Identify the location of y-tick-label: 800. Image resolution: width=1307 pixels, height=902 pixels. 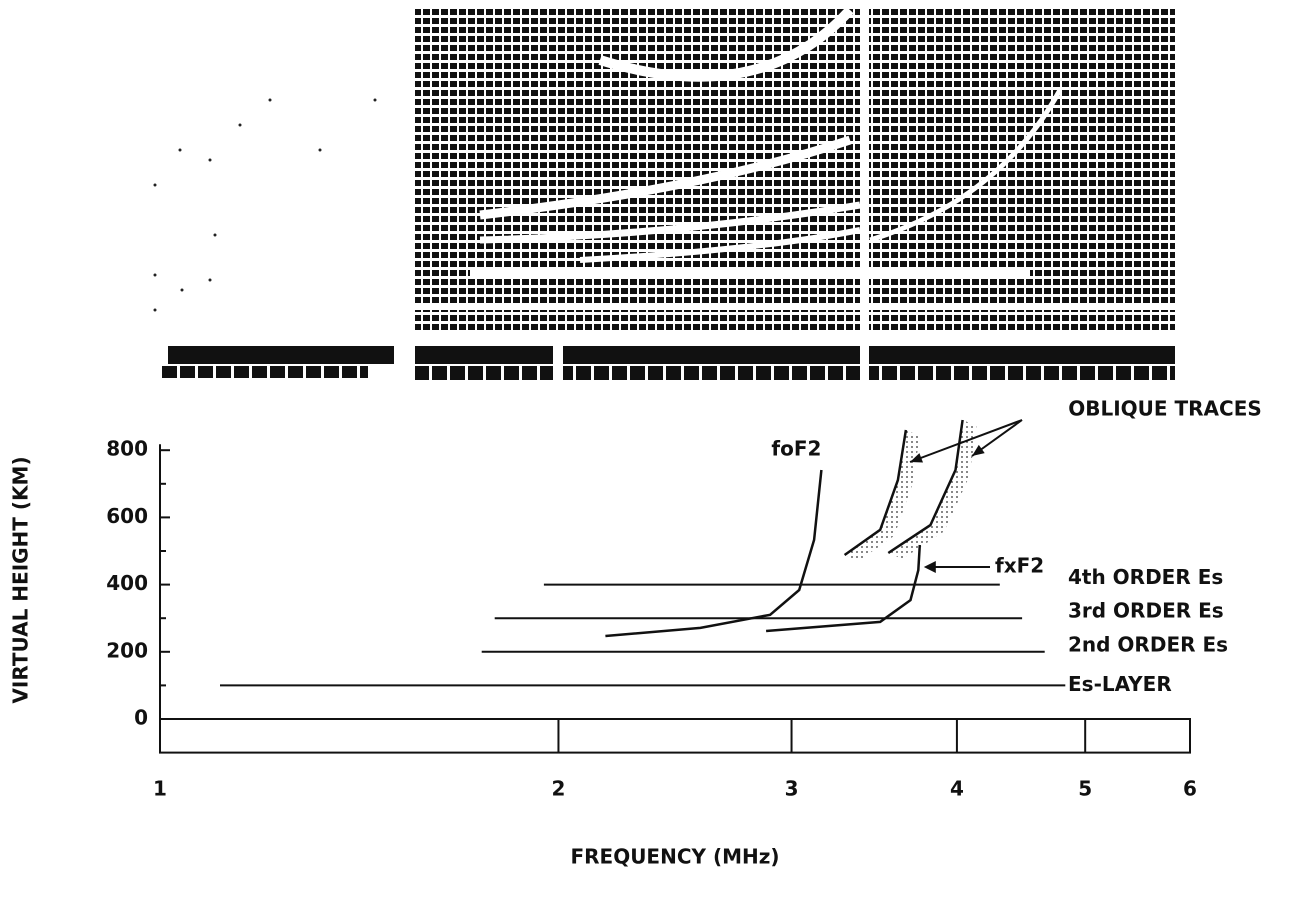
(127, 449).